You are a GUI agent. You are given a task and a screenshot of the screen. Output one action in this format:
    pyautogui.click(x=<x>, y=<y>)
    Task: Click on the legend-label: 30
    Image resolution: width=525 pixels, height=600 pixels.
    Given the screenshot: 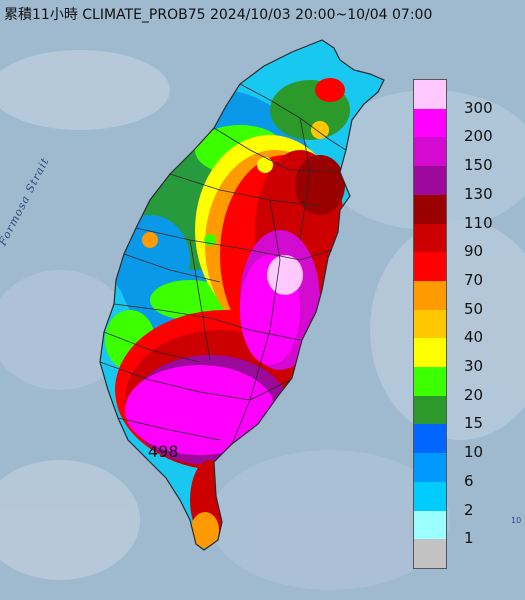 What is the action you would take?
    pyautogui.click(x=474, y=366)
    